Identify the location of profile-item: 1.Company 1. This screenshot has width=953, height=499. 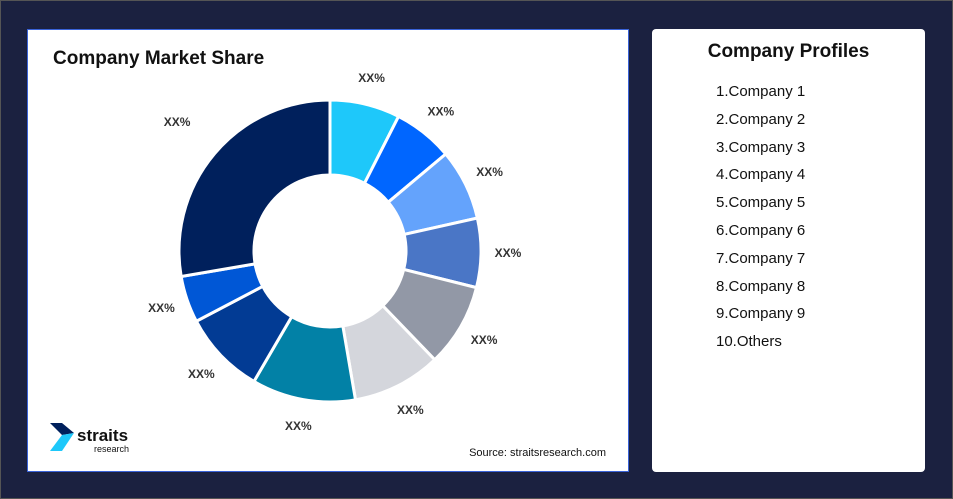
(761, 91).